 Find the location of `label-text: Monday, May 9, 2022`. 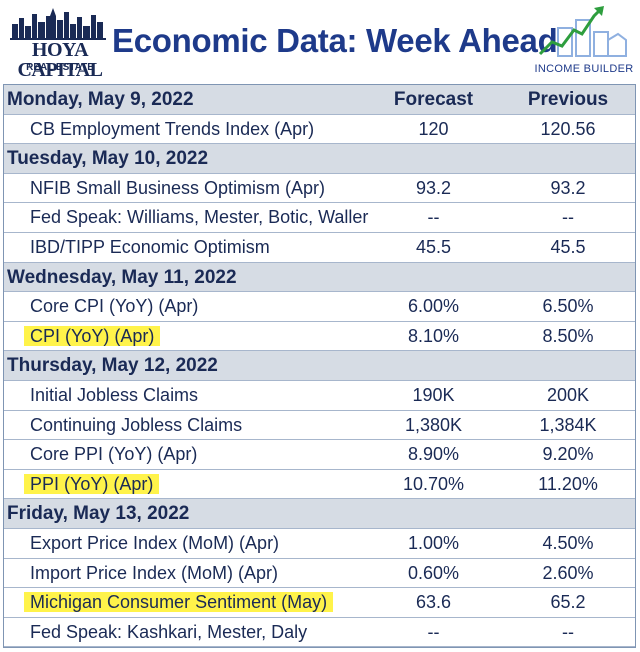

label-text: Monday, May 9, 2022 is located at coordinates (100, 99).